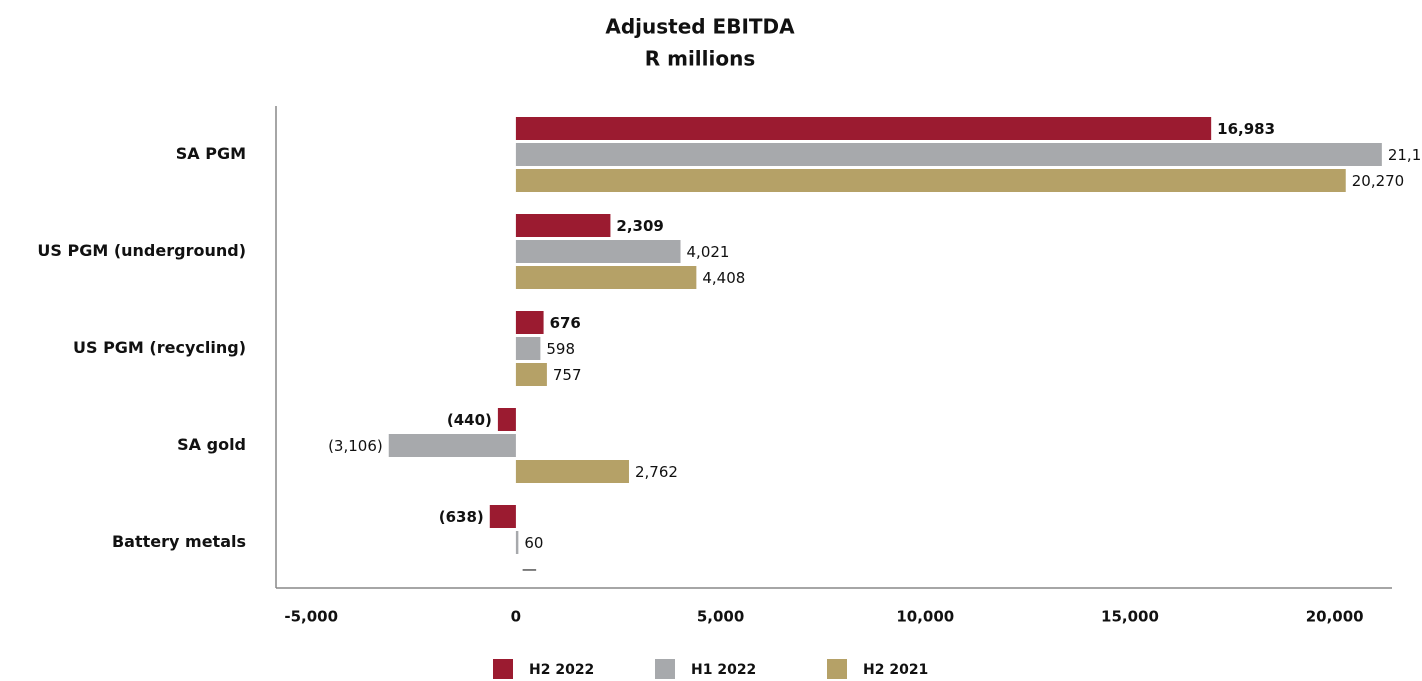 The height and width of the screenshot is (681, 1422). What do you see at coordinates (1246, 129) in the screenshot?
I see `data-label: 16,983` at bounding box center [1246, 129].